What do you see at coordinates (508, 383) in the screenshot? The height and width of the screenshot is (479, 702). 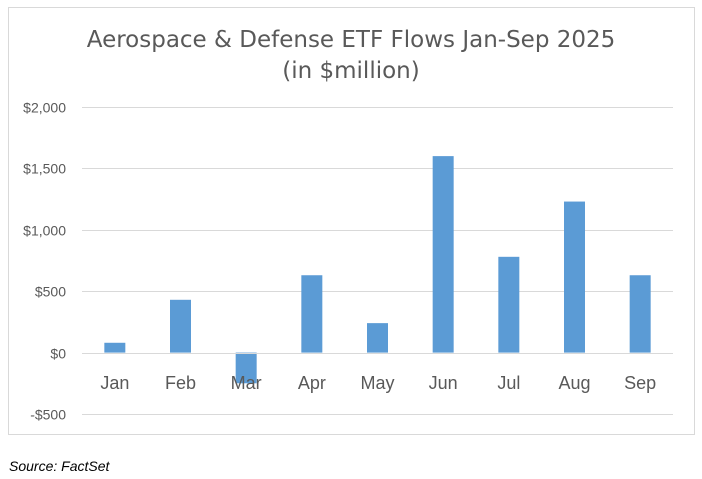 I see `x-tick-label: Jul` at bounding box center [508, 383].